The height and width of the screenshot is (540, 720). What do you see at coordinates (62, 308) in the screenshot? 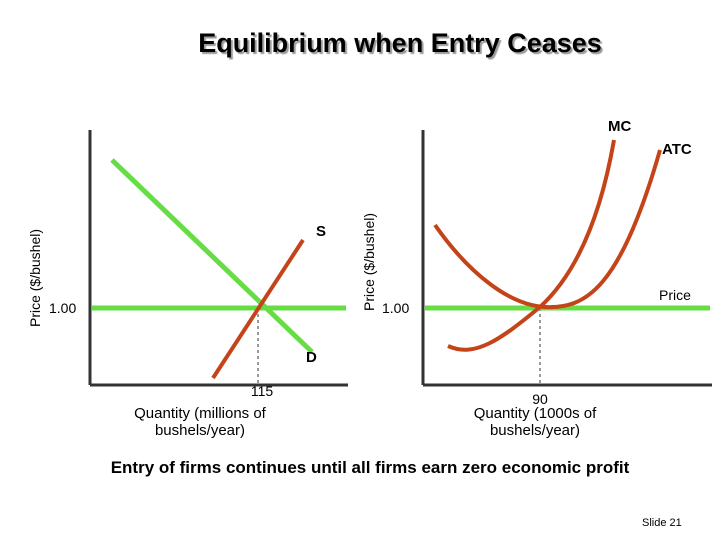
I see `market-price-tick: 1.00` at bounding box center [62, 308].